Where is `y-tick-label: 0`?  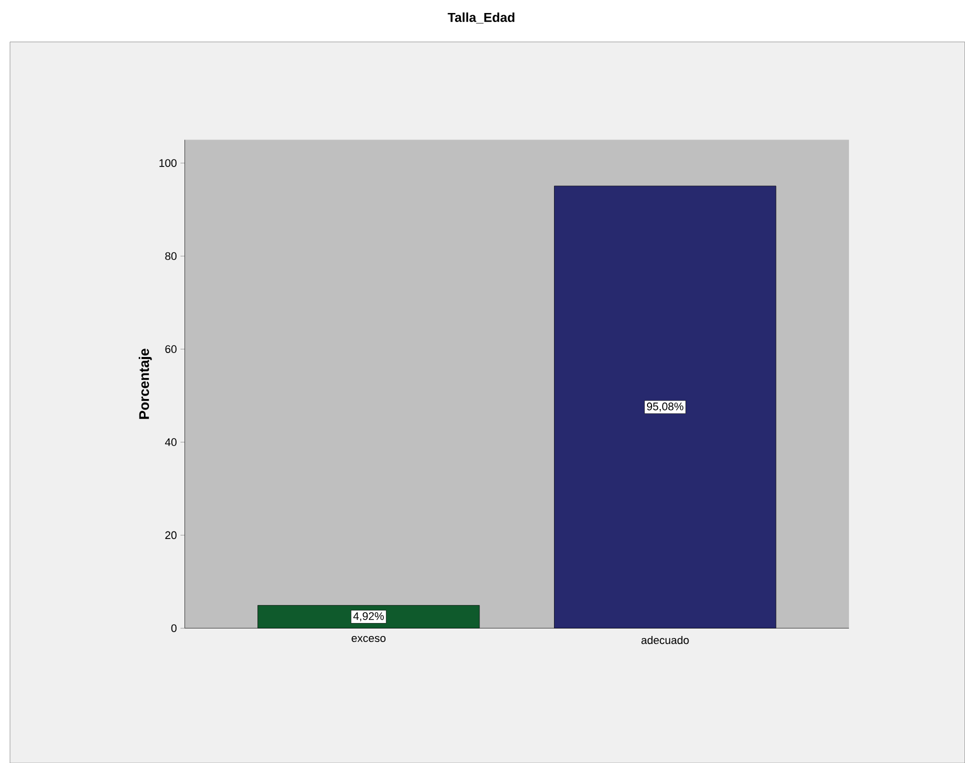
y-tick-label: 0 is located at coordinates (174, 628).